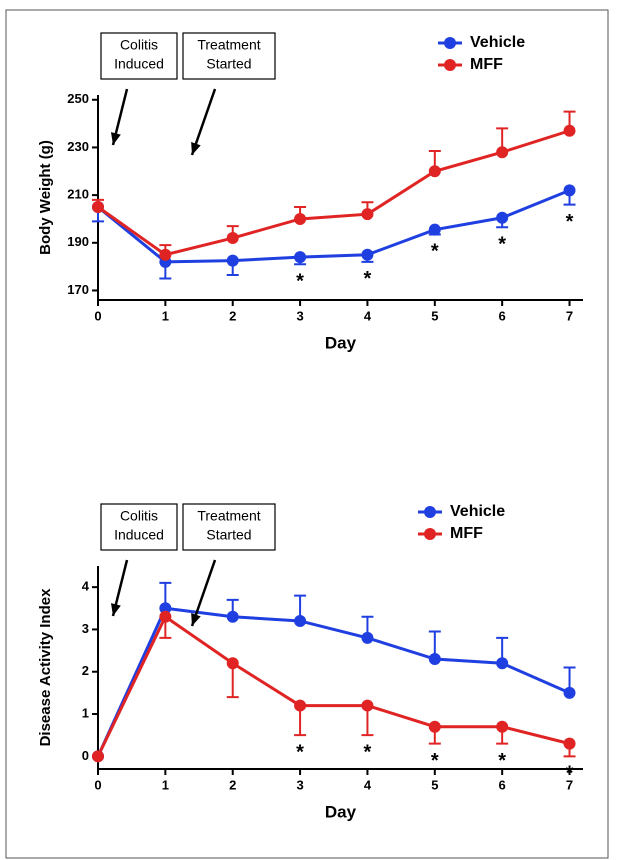  What do you see at coordinates (85, 628) in the screenshot?
I see `y-tick-label: 3` at bounding box center [85, 628].